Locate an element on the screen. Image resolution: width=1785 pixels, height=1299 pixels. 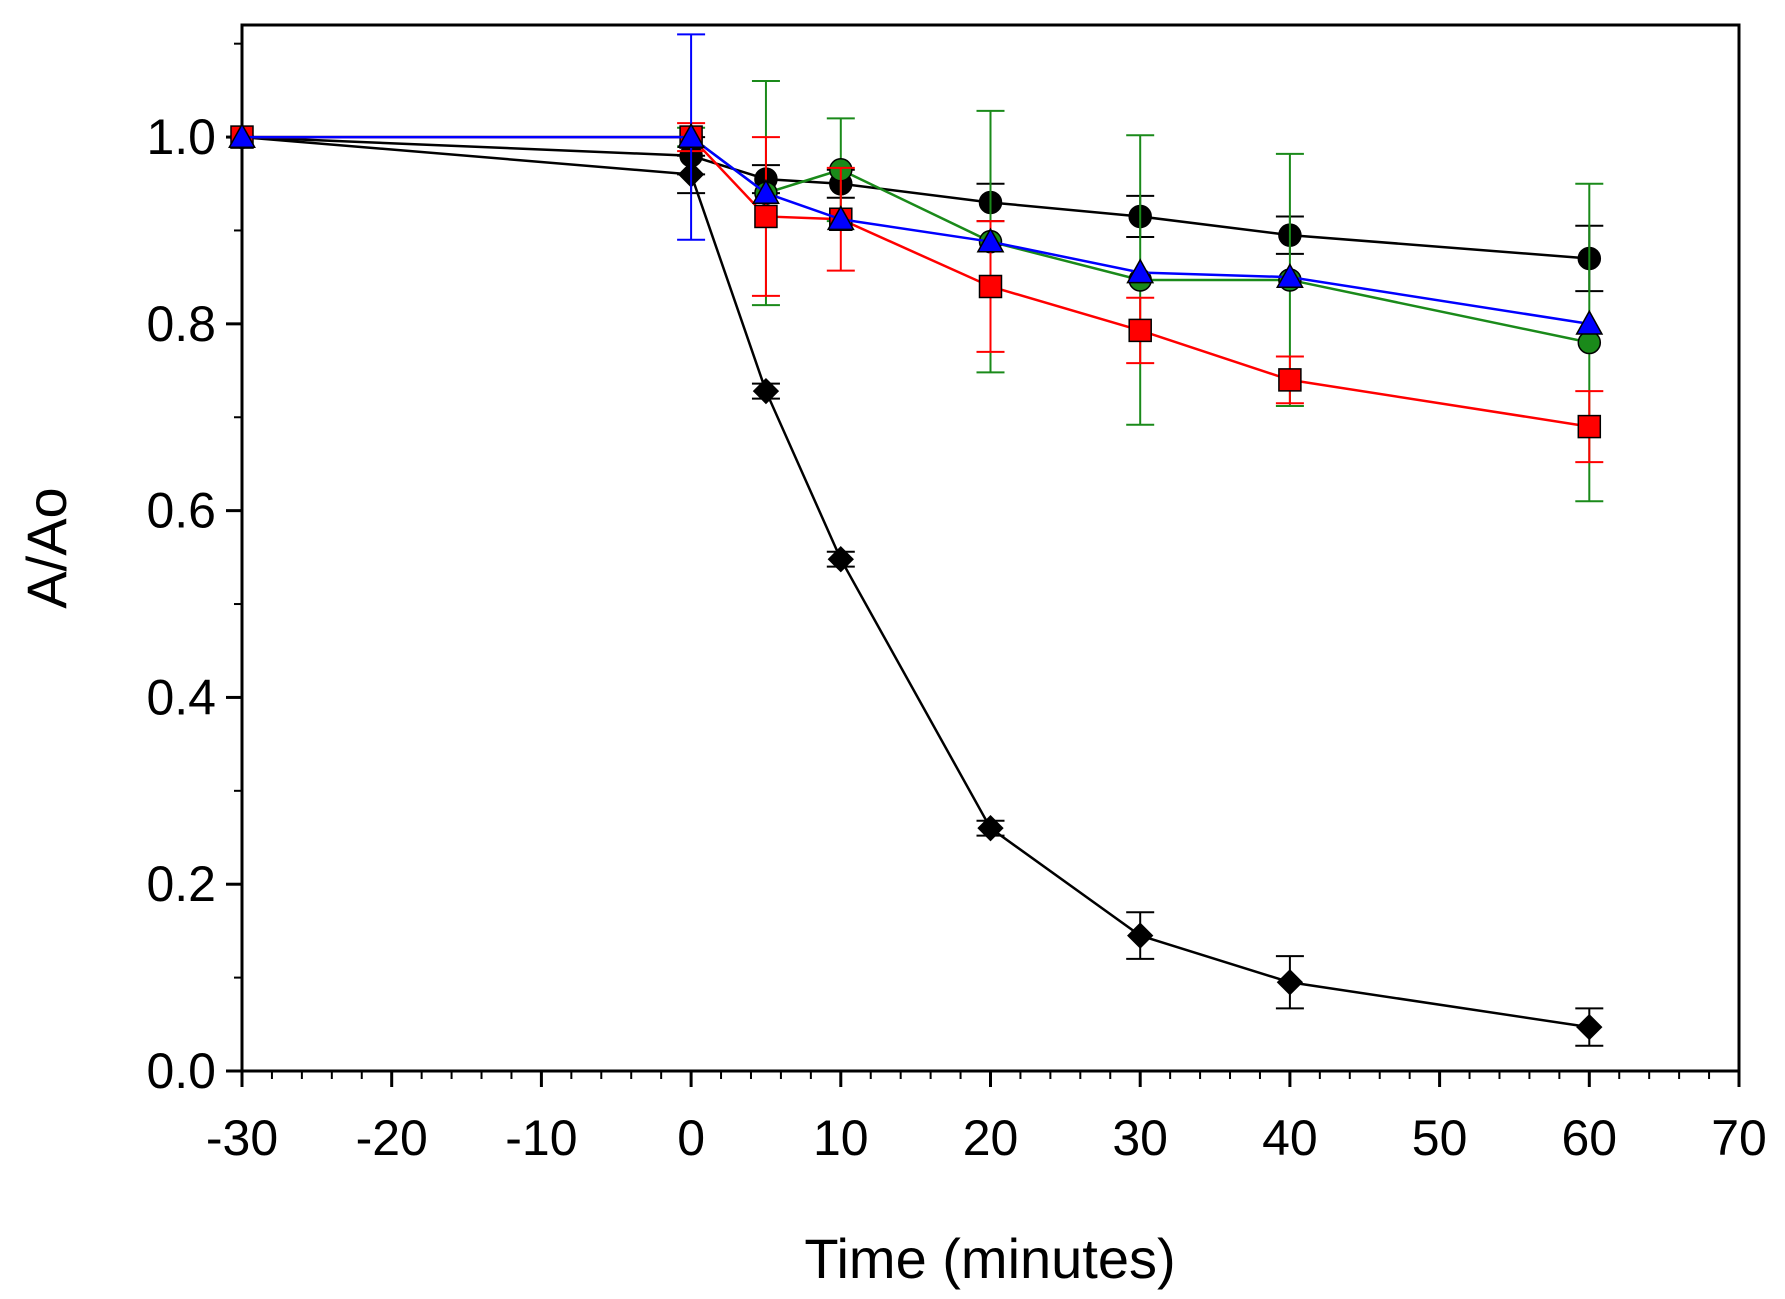
x-tick-label: 40 is located at coordinates (1290, 1138).